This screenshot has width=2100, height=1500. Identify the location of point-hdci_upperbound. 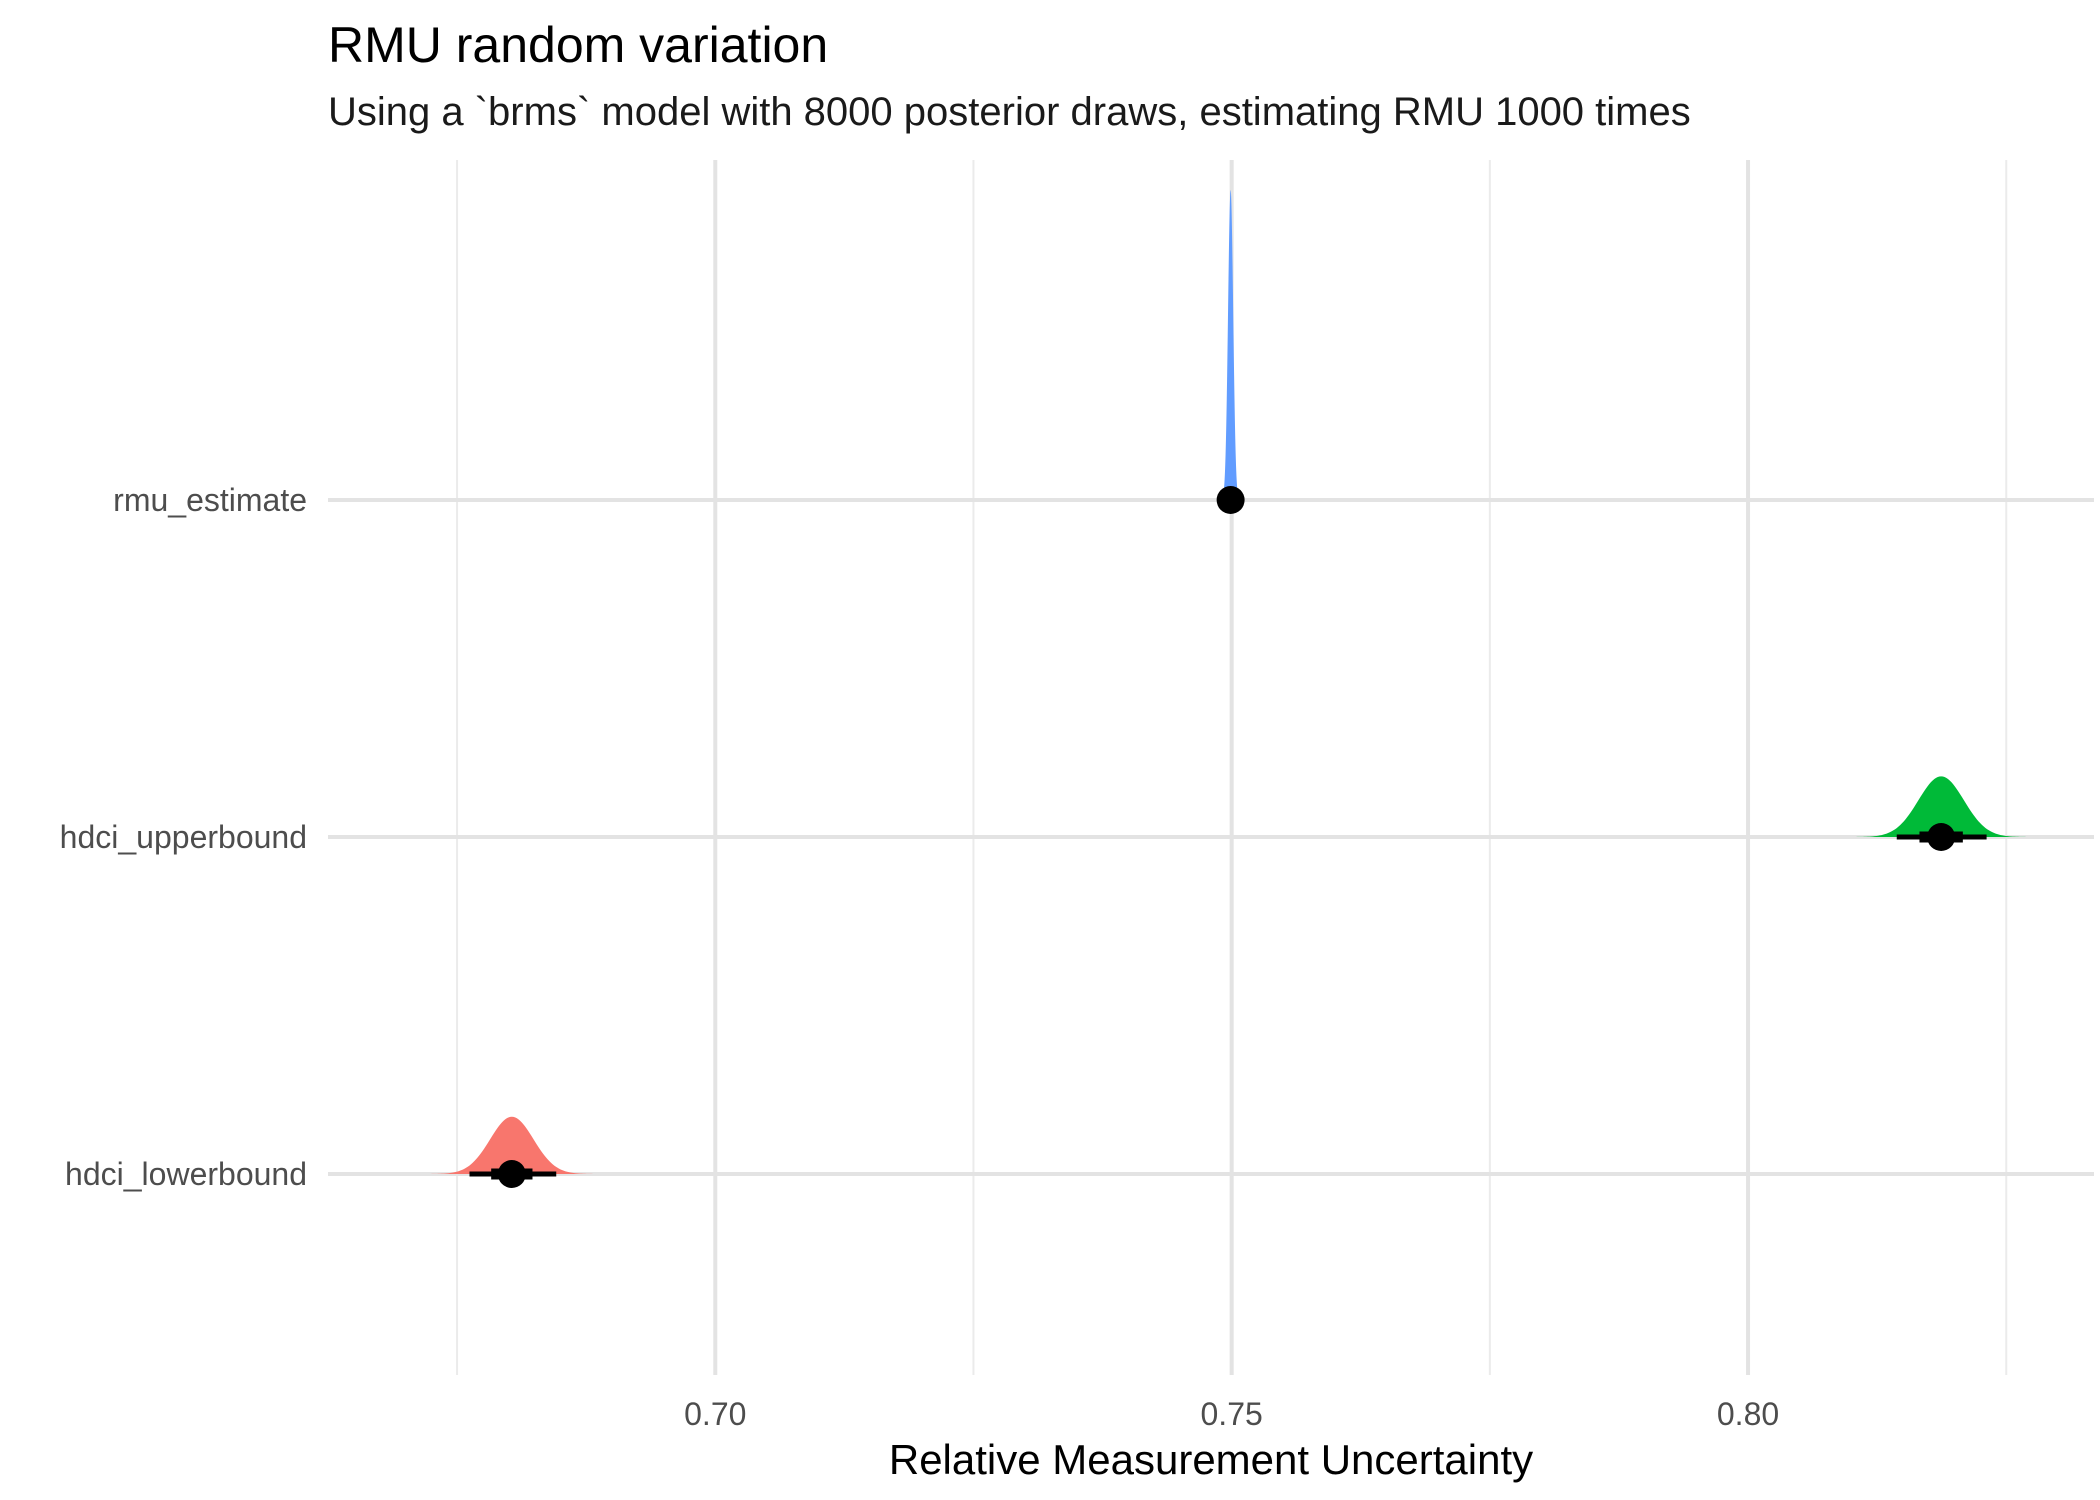
(1941, 837).